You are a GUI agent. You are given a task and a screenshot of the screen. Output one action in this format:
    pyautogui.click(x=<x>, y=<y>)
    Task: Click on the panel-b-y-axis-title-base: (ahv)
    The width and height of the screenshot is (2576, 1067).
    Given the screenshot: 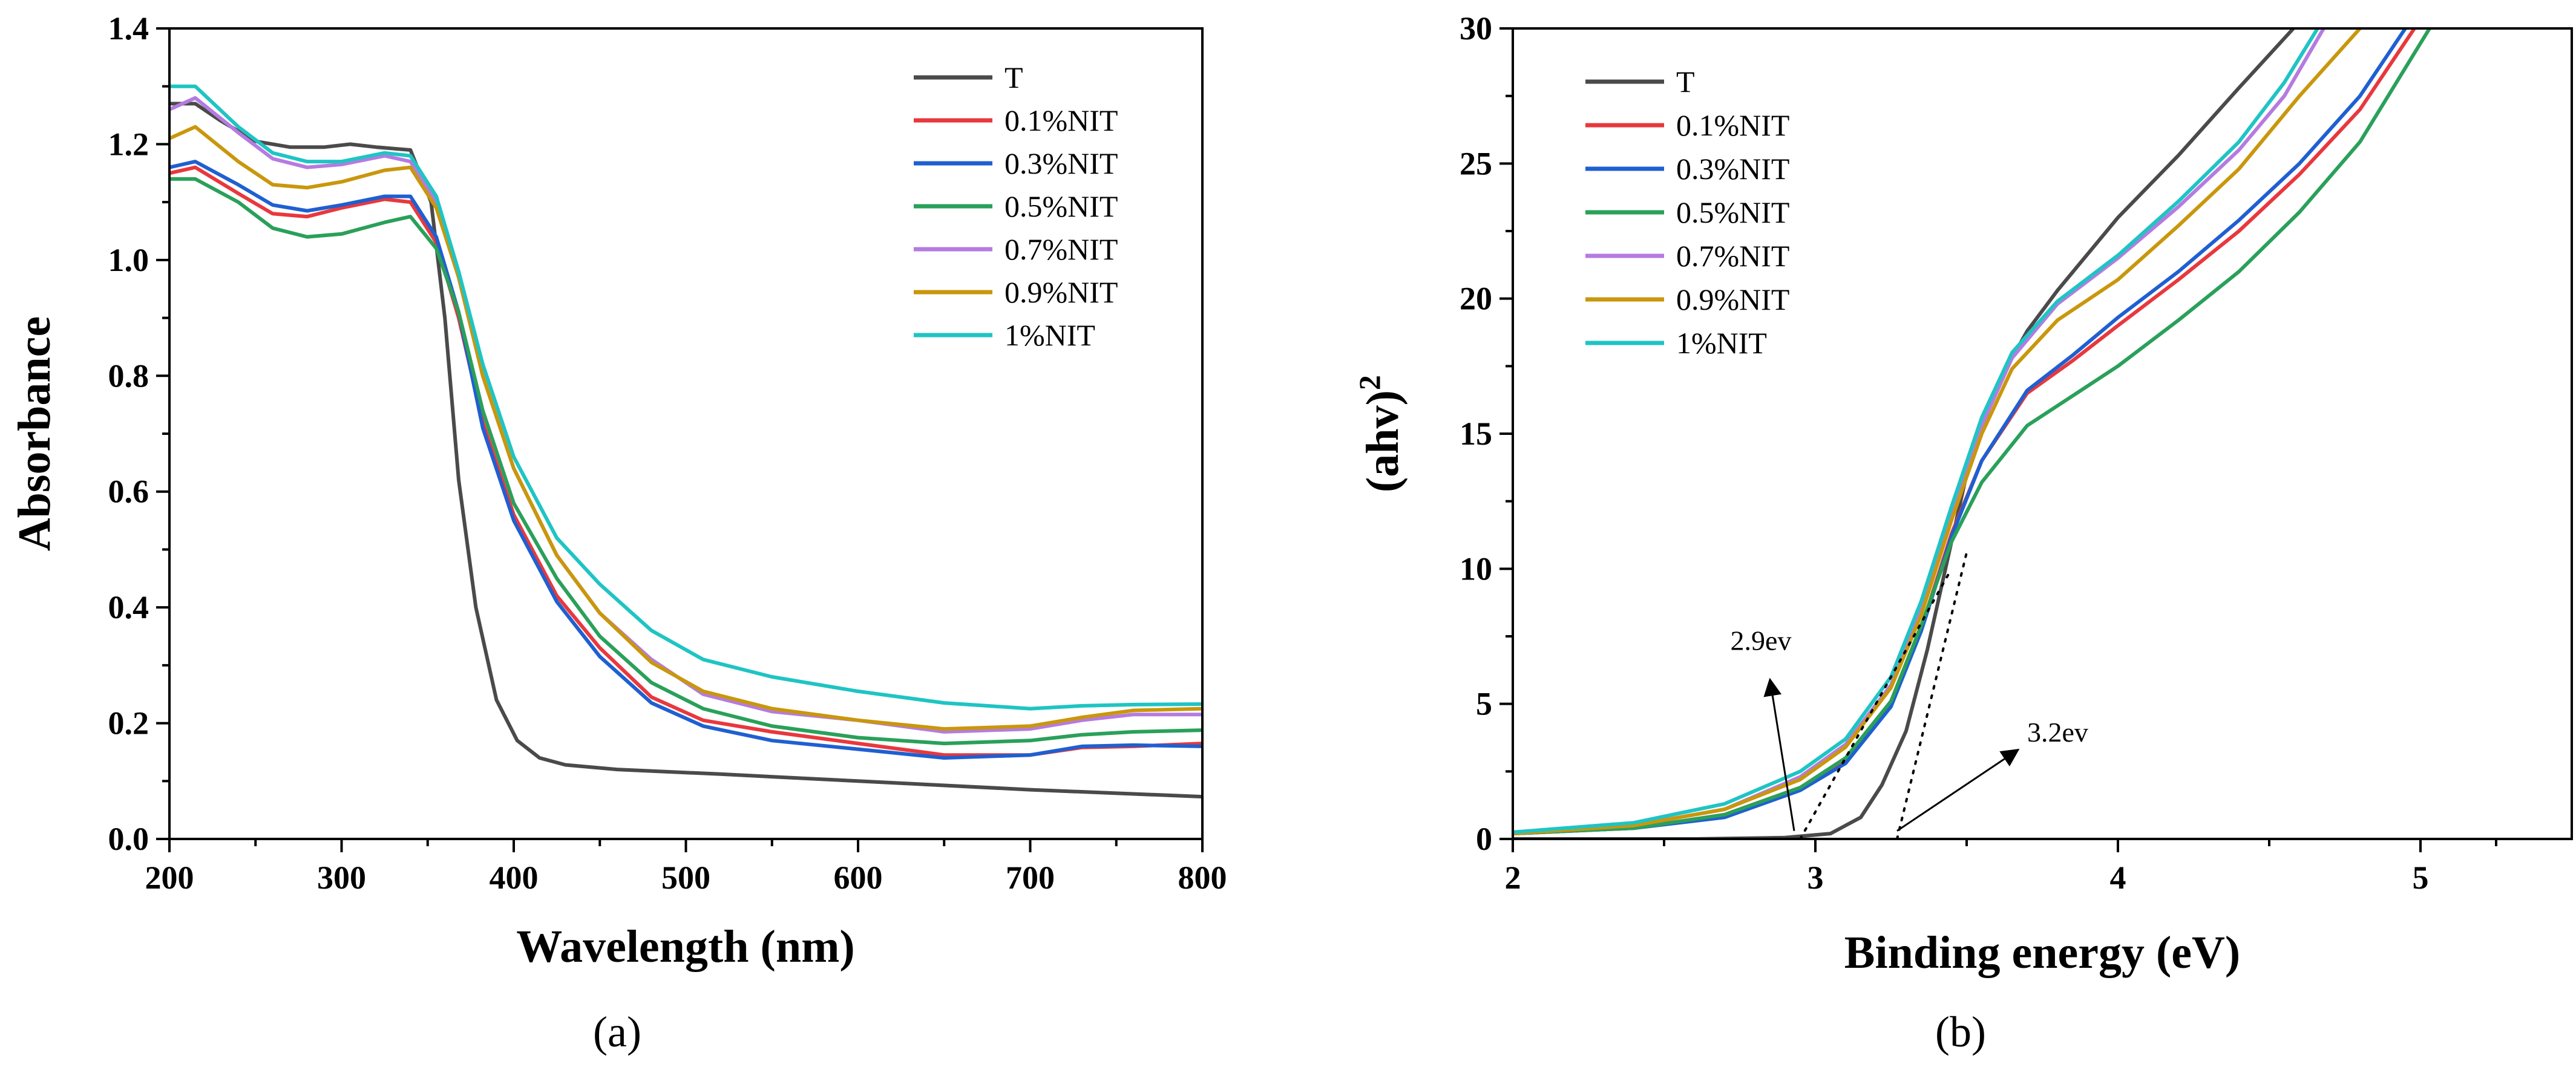 What is the action you would take?
    pyautogui.click(x=1382, y=441)
    